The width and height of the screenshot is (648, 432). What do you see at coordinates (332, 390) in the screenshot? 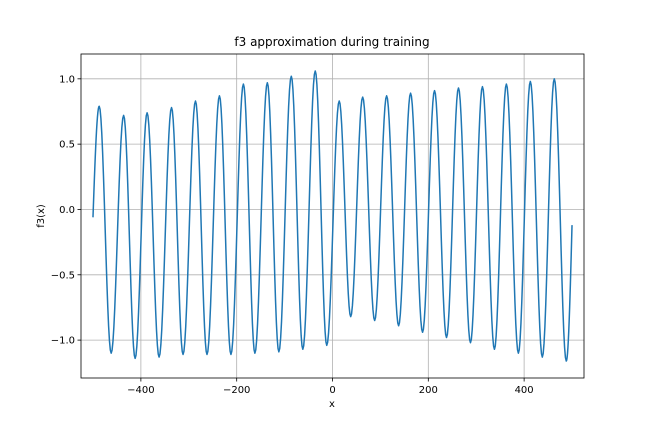
I see `x-tick-label: 0` at bounding box center [332, 390].